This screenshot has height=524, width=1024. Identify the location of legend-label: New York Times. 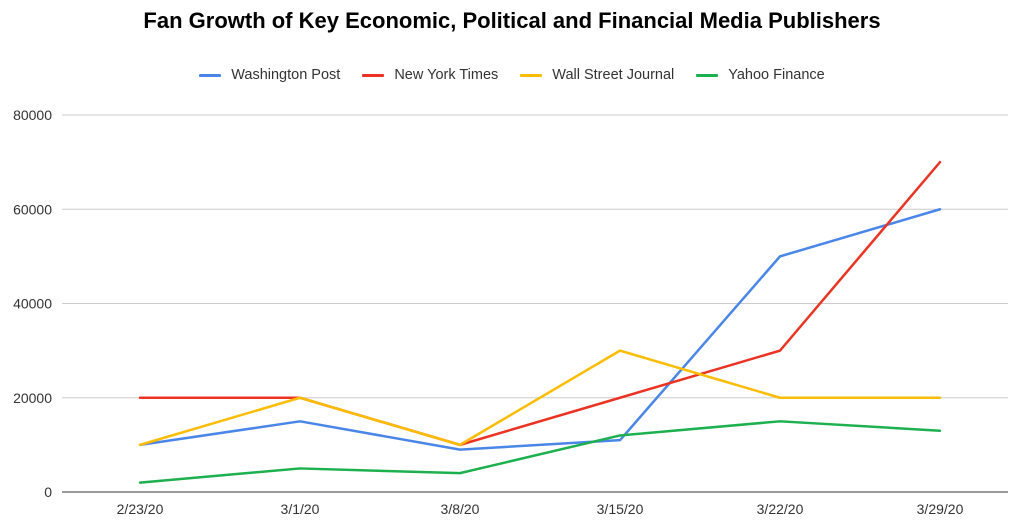
(446, 75).